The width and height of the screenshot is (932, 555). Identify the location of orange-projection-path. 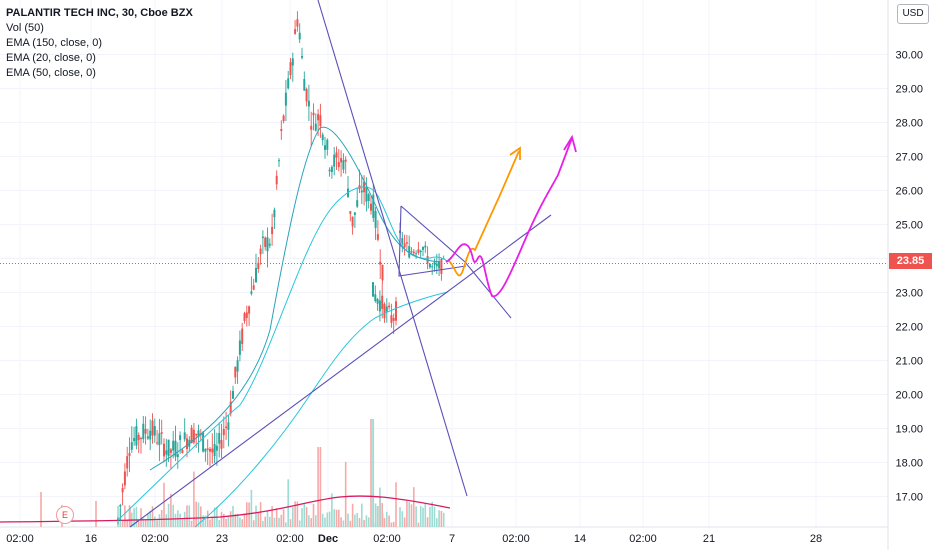
(483, 213).